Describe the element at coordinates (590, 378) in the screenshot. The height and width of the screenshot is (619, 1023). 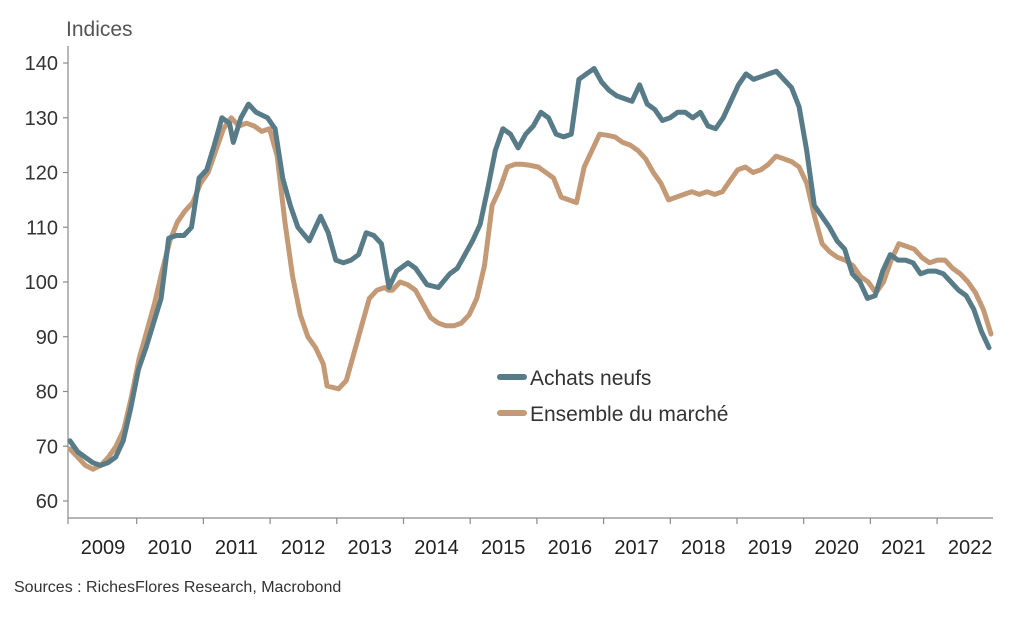
I see `legend-label-achats-neufs: Achats neufs` at that location.